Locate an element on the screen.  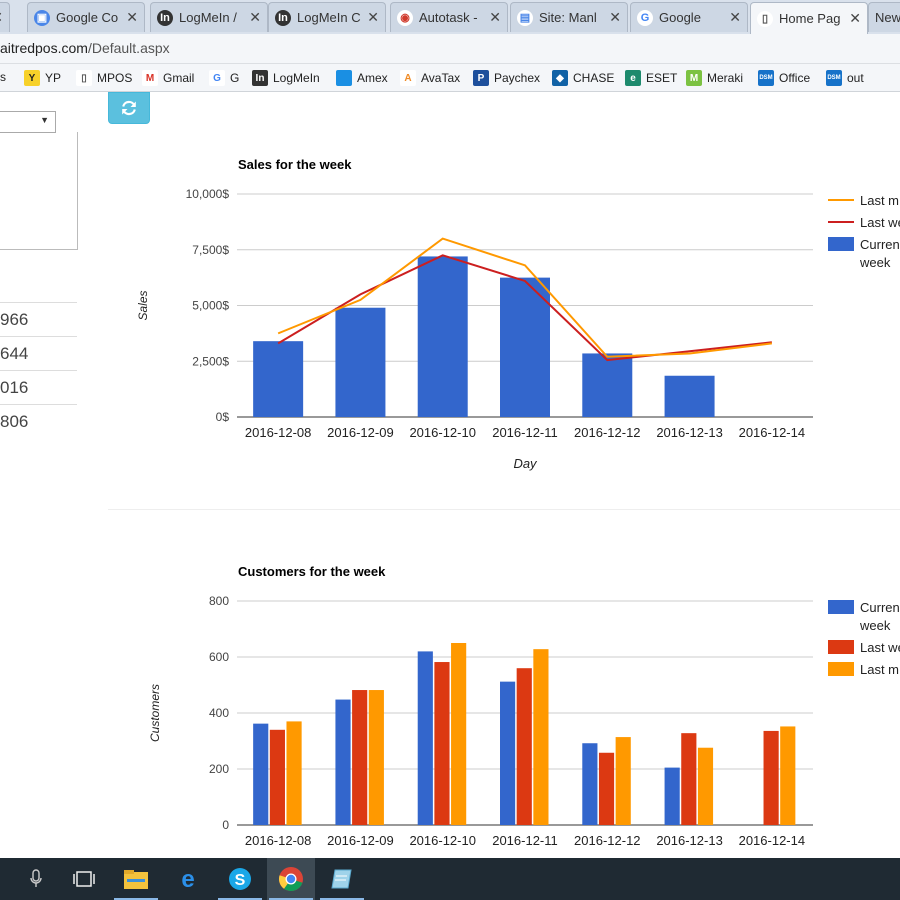
tab-label: Google Co is located at coordinates (87, 17).